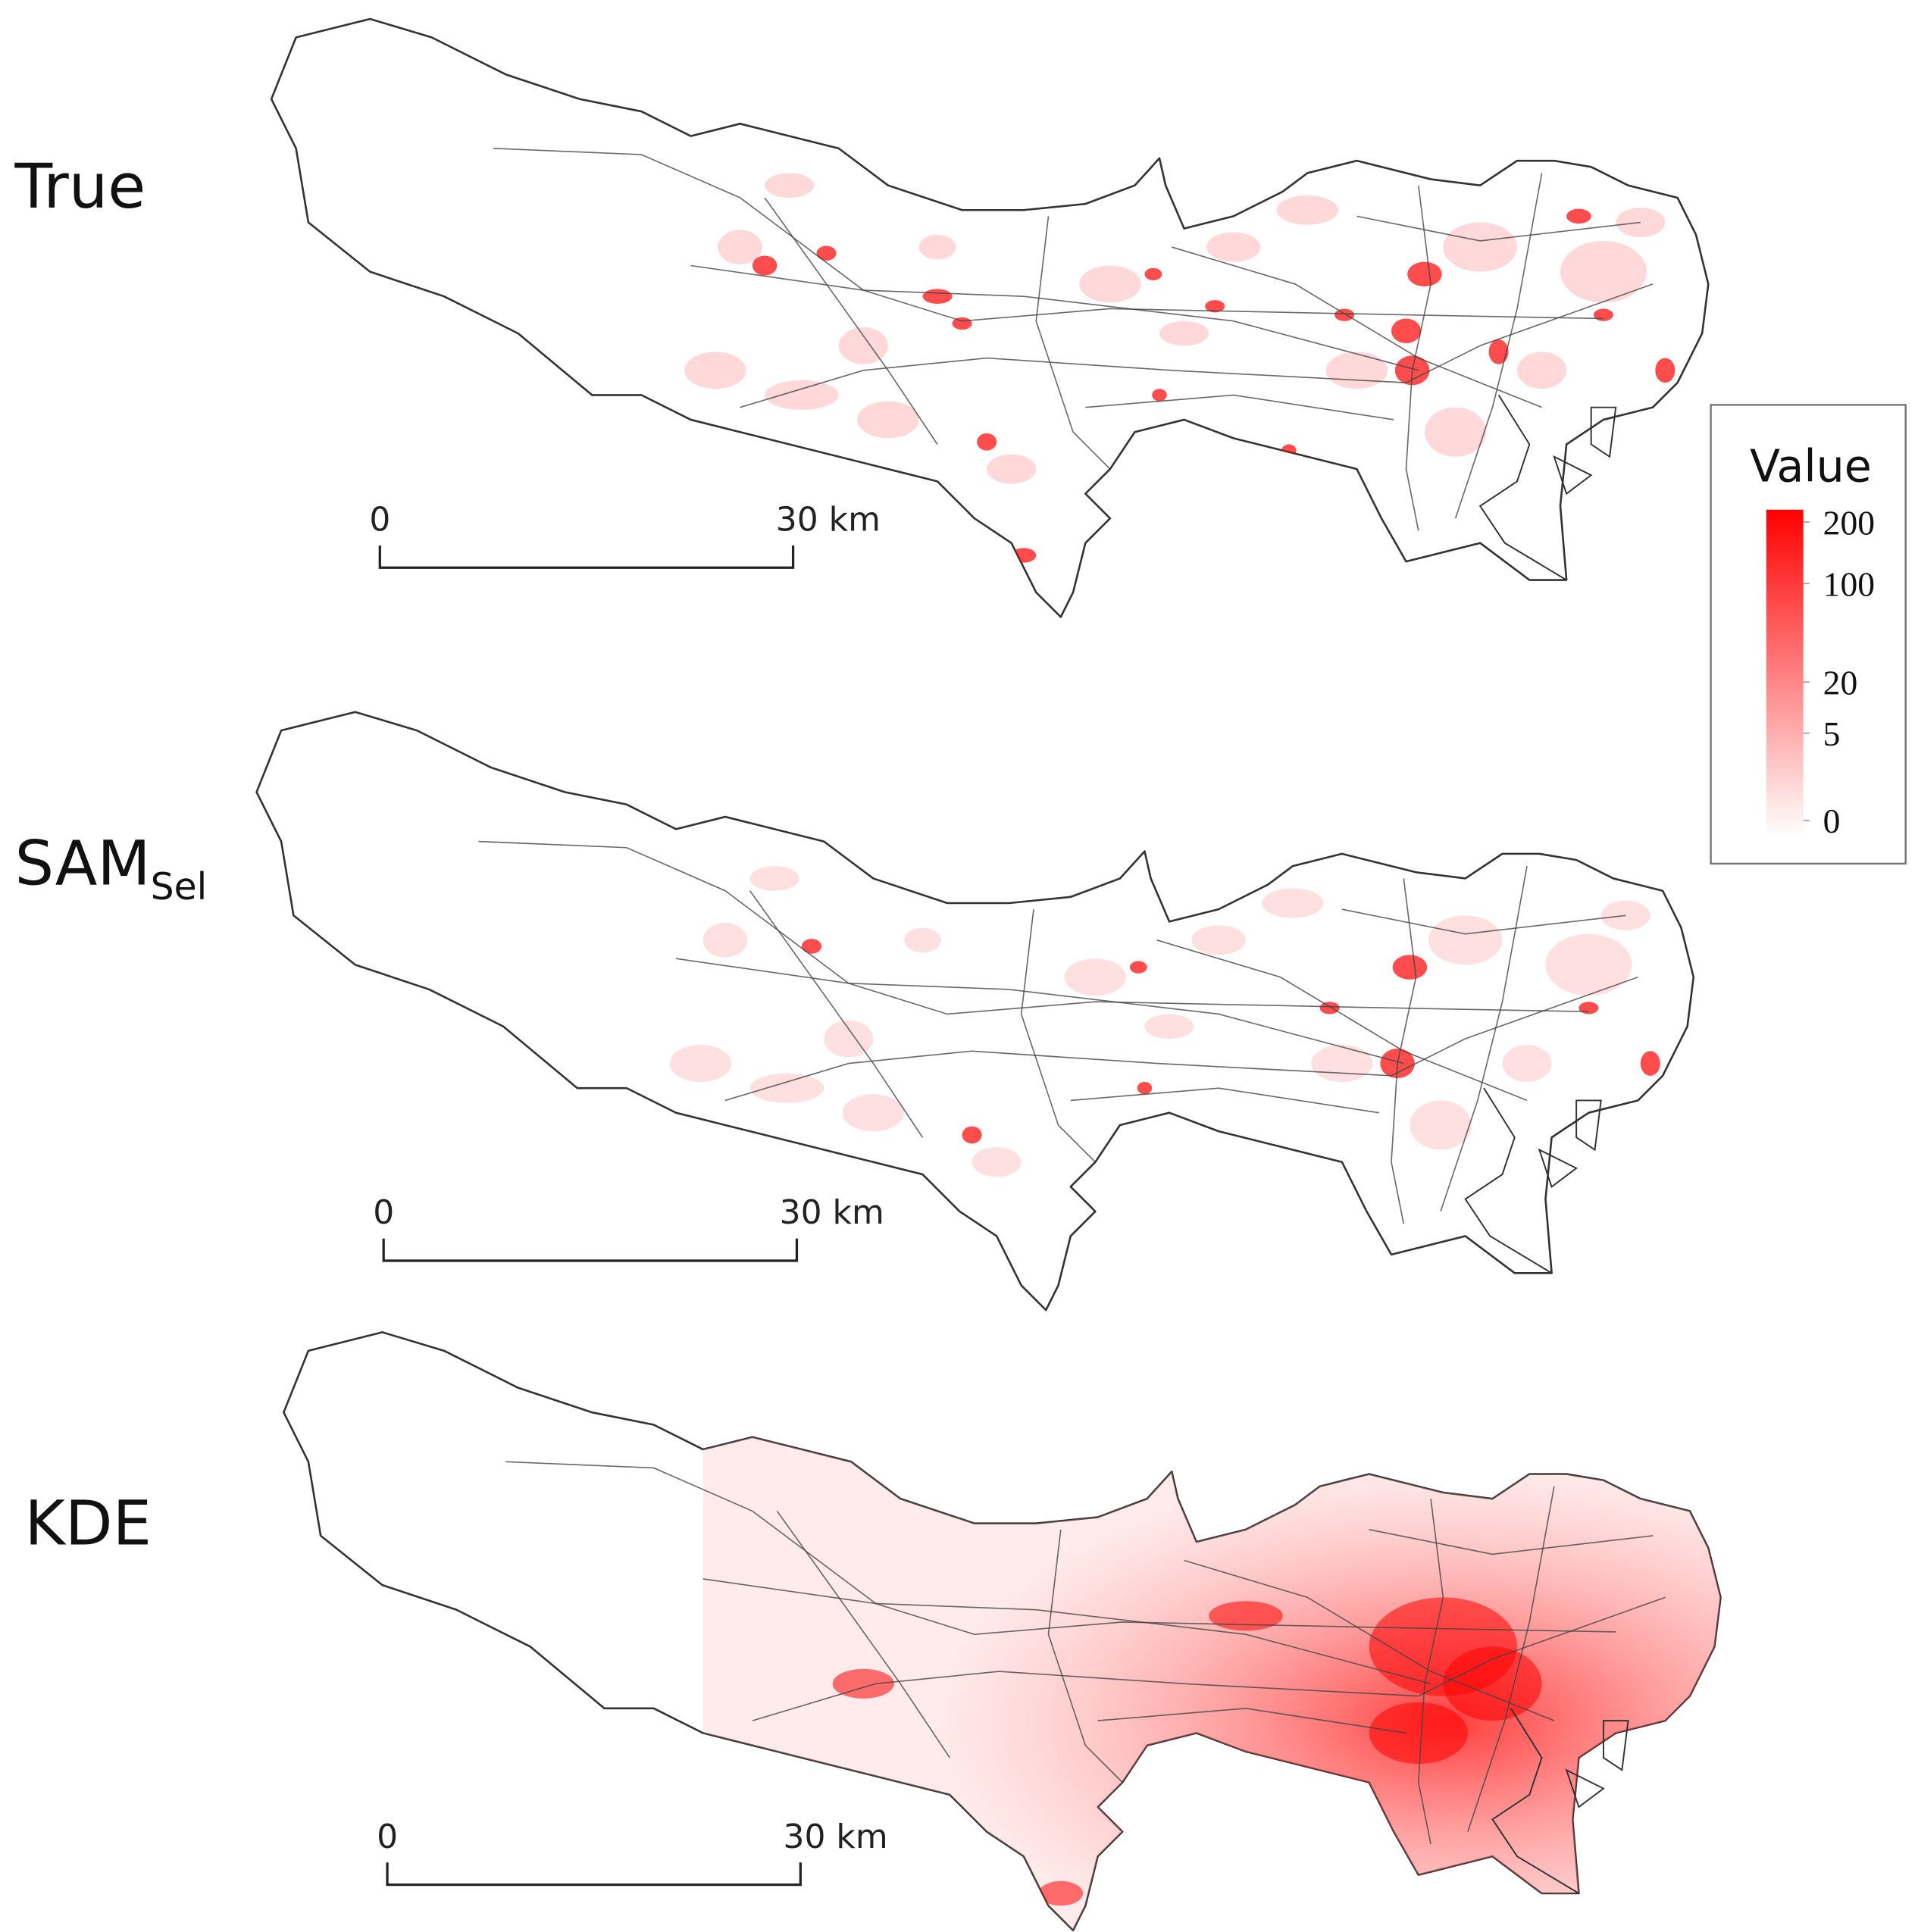 This screenshot has height=1932, width=1918. What do you see at coordinates (1785, 673) in the screenshot?
I see `colorbar` at bounding box center [1785, 673].